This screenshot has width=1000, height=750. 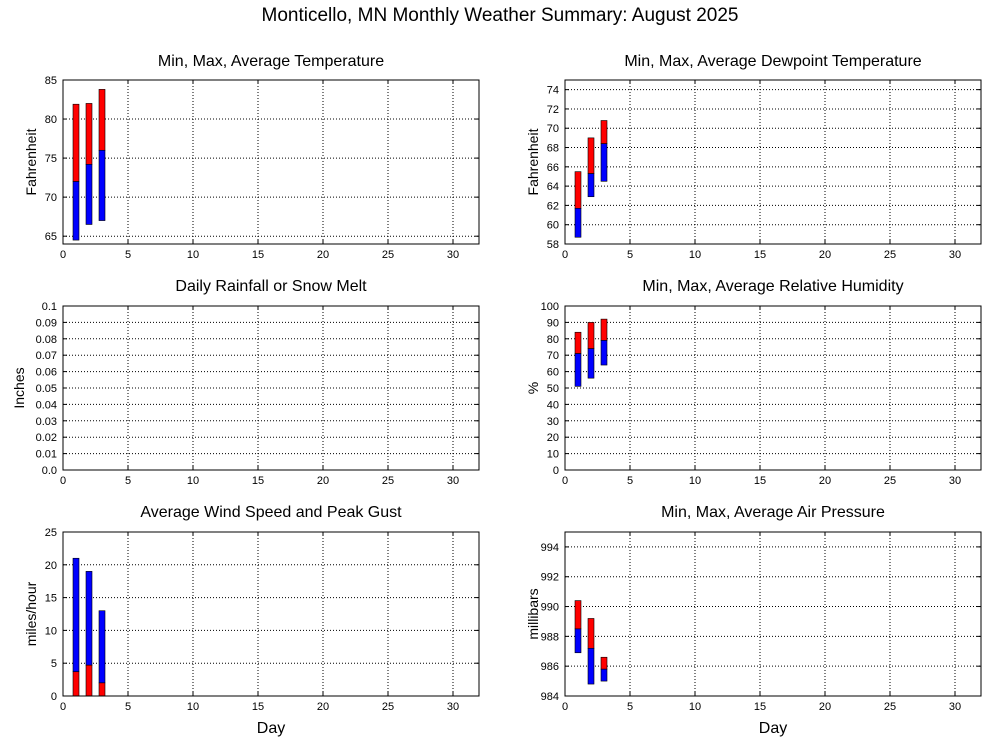 What do you see at coordinates (51, 631) in the screenshot?
I see `wind-ytick-label: 10` at bounding box center [51, 631].